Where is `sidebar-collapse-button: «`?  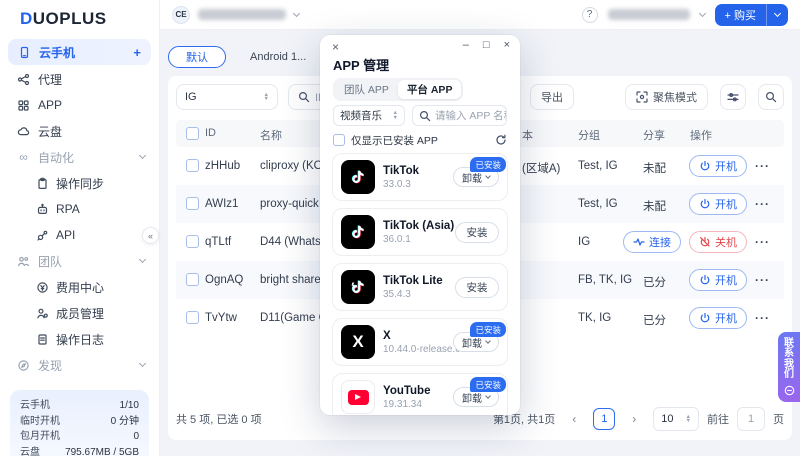 sidebar-collapse-button: « is located at coordinates (150, 235).